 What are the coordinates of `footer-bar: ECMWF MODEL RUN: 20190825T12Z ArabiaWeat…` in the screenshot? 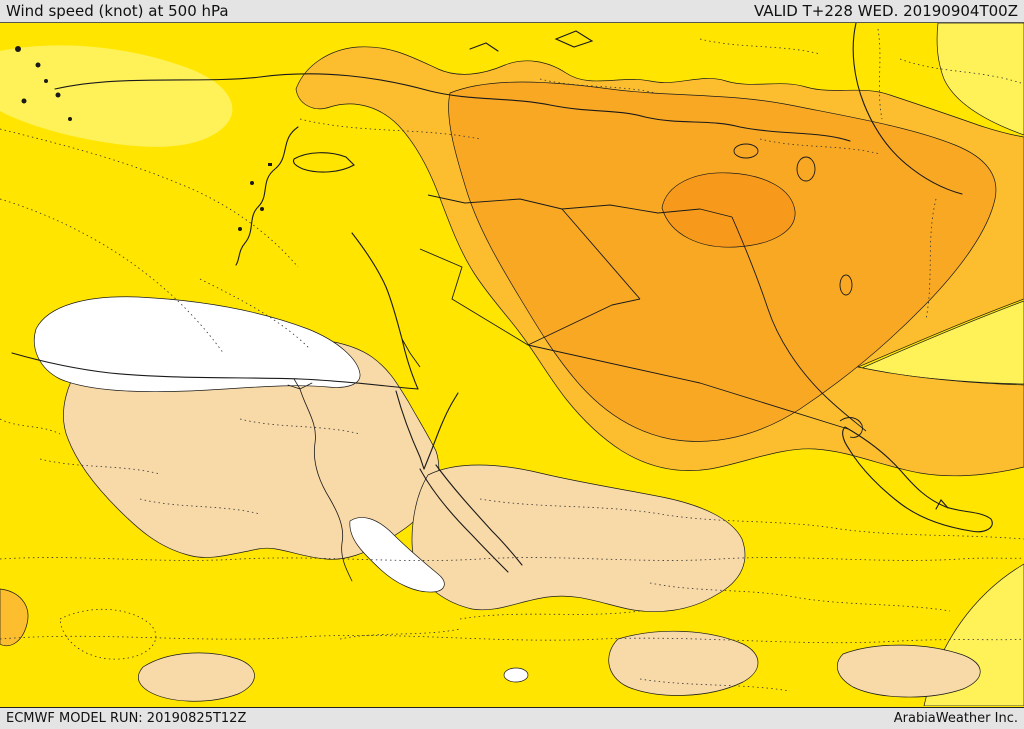 It's located at (512, 718).